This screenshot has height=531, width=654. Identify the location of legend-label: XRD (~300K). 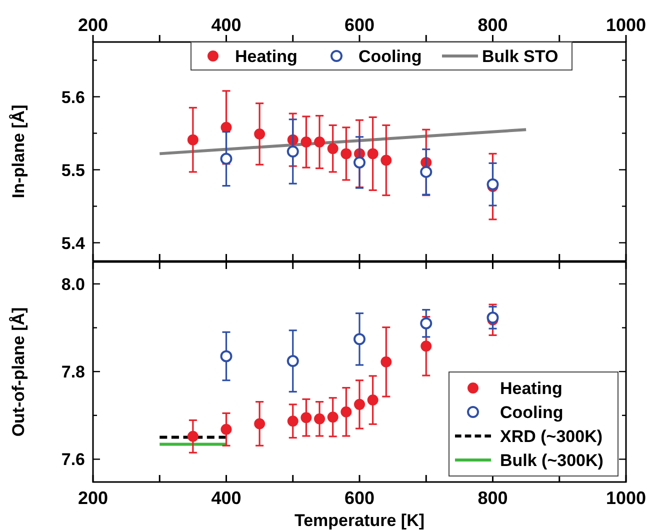
(551, 436).